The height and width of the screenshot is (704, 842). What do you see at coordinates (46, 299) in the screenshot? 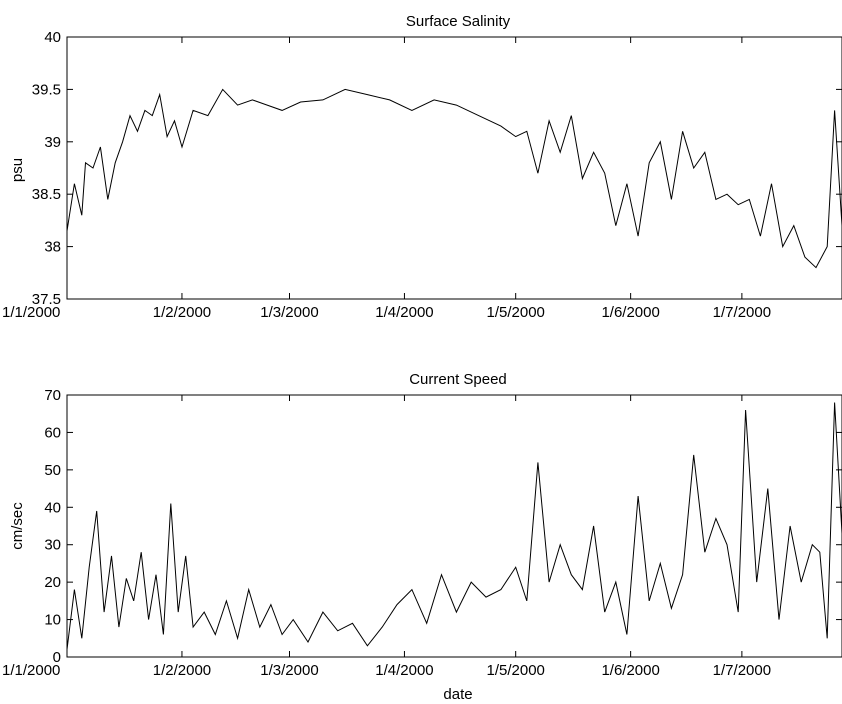
I see `salinity-y-tick-label: 37.5` at bounding box center [46, 299].